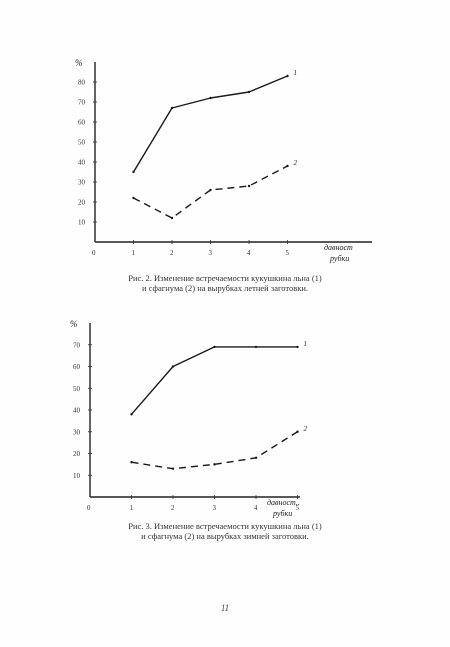 The image size is (450, 647). Describe the element at coordinates (338, 247) in the screenshot. I see `x-axis-label: давност` at that location.